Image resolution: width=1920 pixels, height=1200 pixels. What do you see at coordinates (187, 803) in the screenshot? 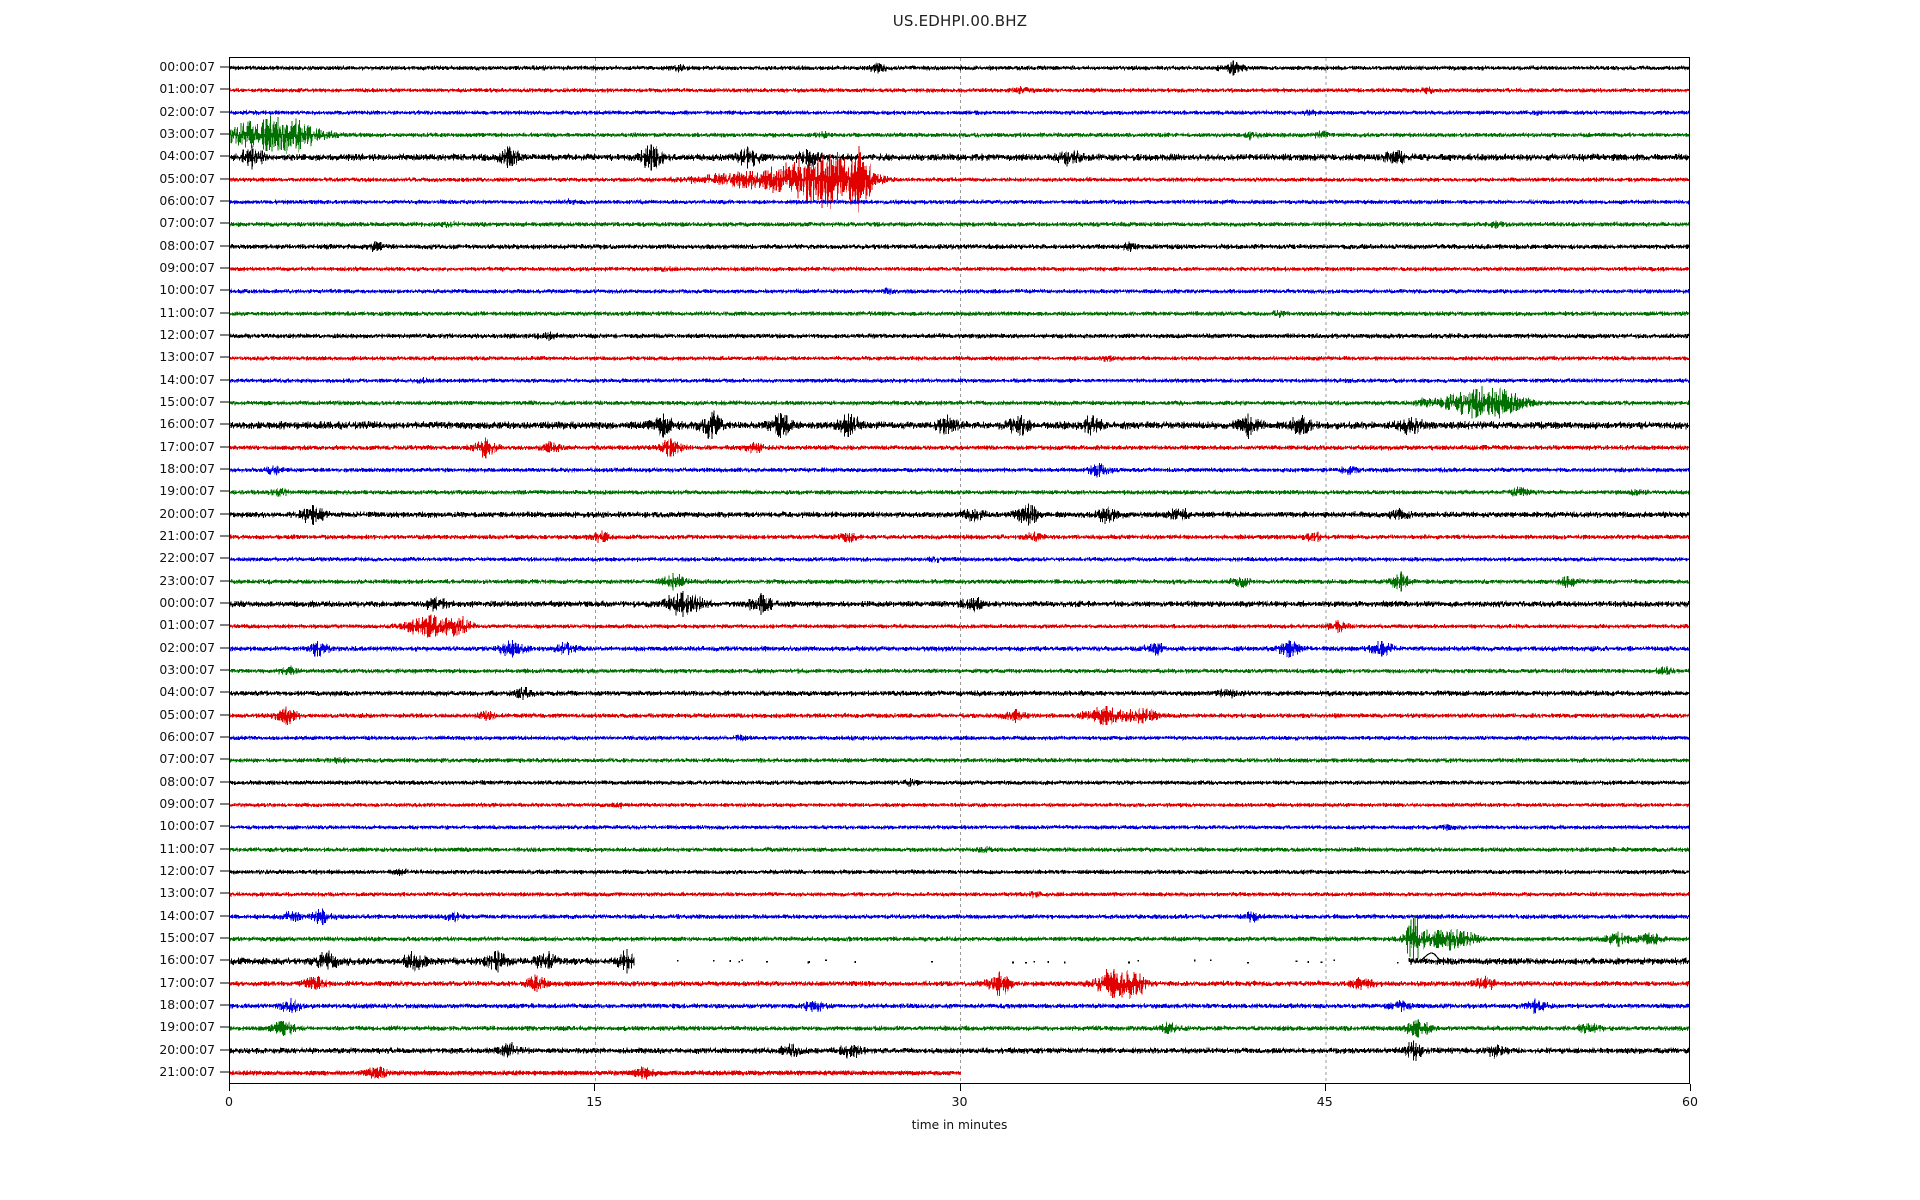
I see `y-tick-label: 09:00:07` at bounding box center [187, 803].